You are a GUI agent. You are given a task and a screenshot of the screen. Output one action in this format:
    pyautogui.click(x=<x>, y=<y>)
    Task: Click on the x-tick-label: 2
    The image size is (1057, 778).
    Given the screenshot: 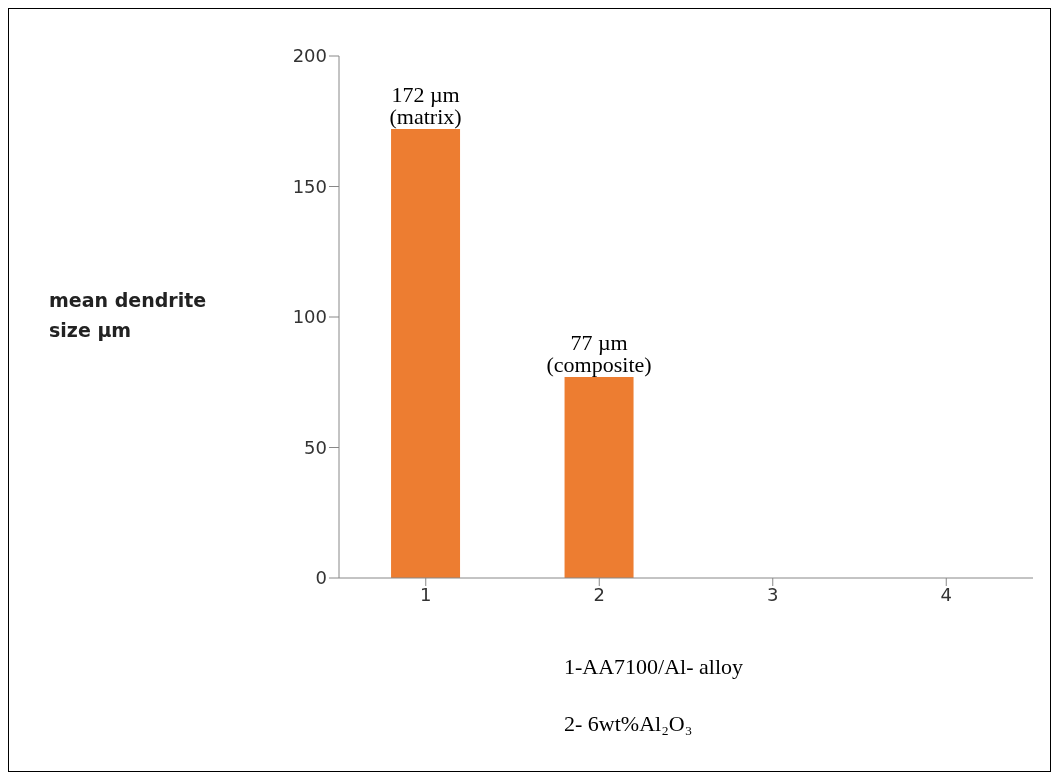 What is the action you would take?
    pyautogui.click(x=599, y=594)
    